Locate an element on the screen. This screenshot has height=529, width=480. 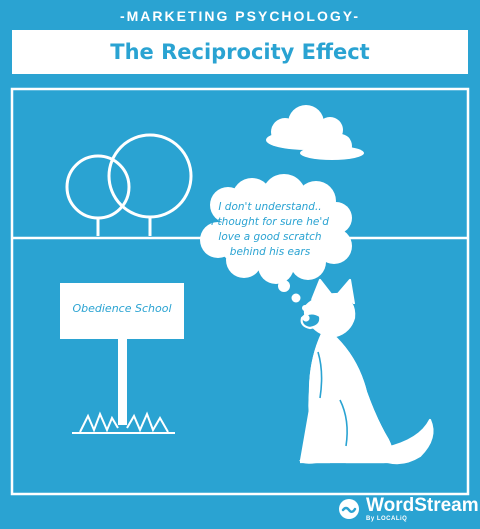
thought-line: behind his ears is located at coordinates (270, 252).